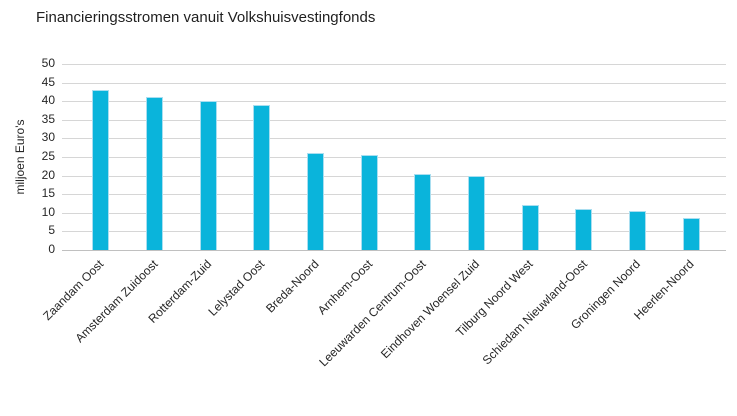 The height and width of the screenshot is (416, 737). I want to click on bar-breda-noord, so click(315, 201).